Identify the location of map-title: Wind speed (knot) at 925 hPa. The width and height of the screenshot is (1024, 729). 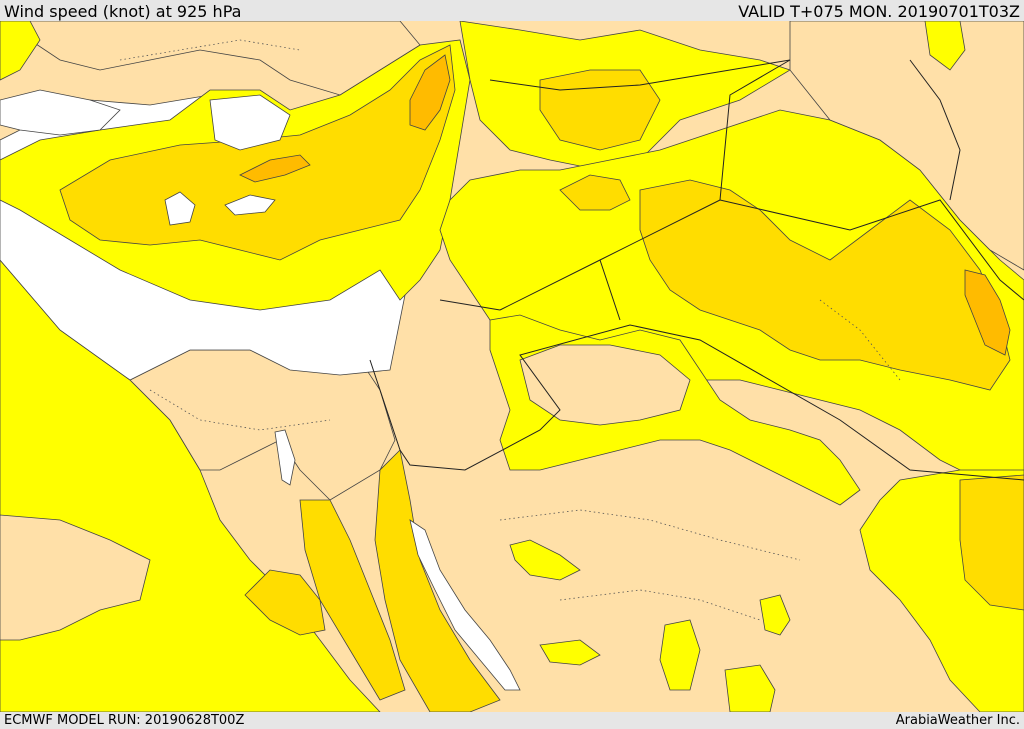
(123, 11).